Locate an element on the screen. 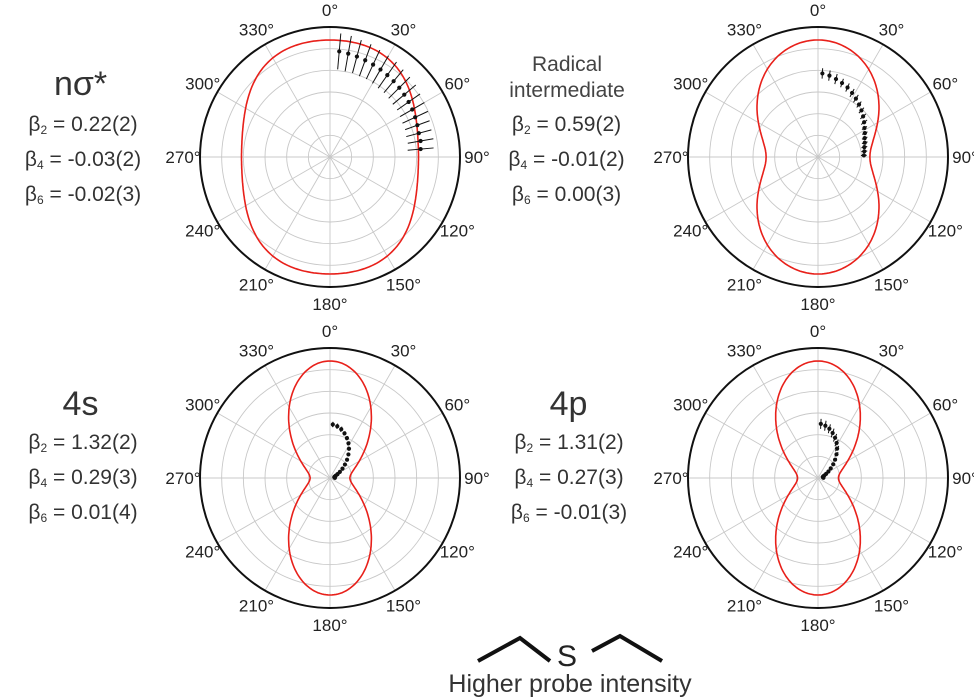 This screenshot has width=974, height=700. angle-tick-label: 120° is located at coordinates (457, 552).